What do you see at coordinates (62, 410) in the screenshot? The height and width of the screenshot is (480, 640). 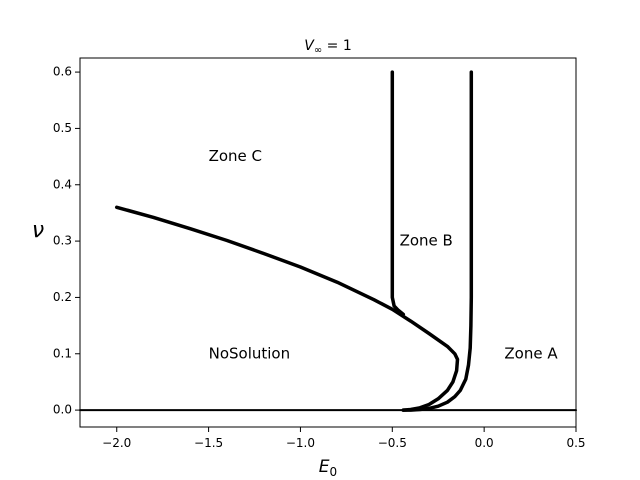 I see `y-tick-label: 0.0` at bounding box center [62, 410].